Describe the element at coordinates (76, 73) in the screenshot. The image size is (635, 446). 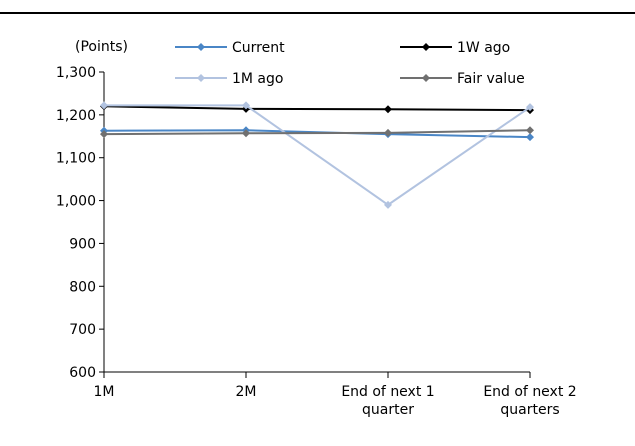
I see `y-tick-label: 1,300` at that location.